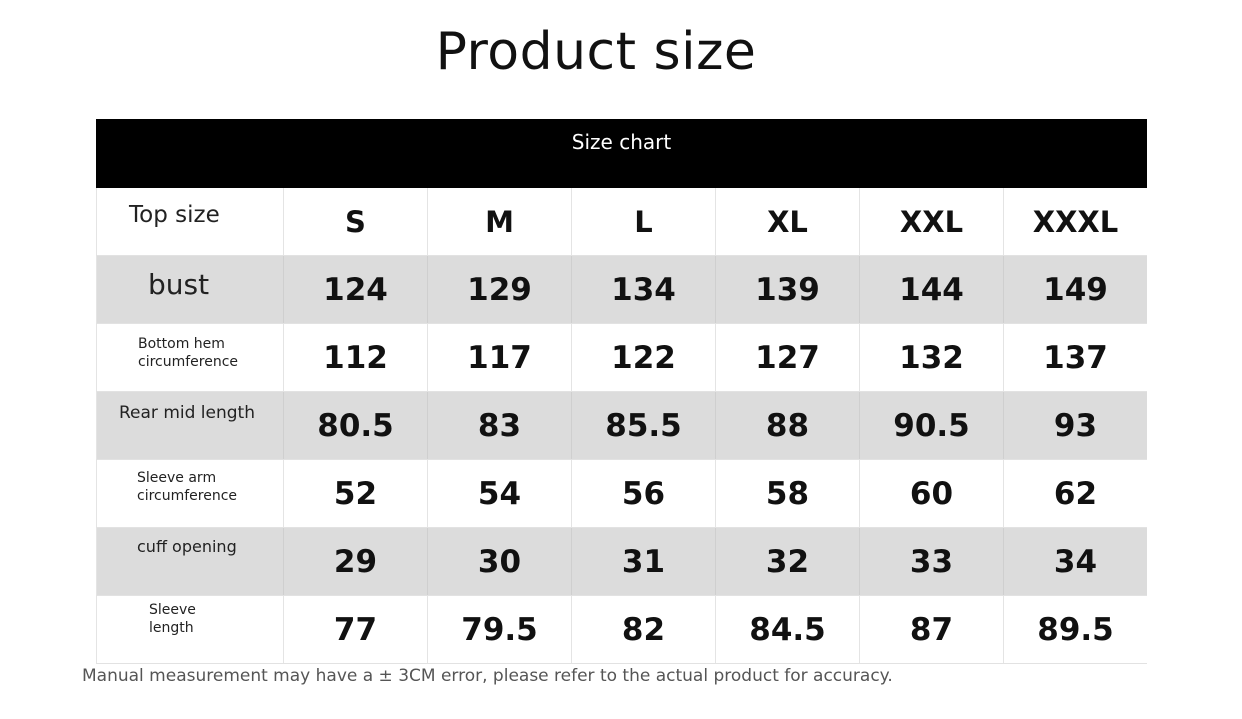 The image size is (1242, 719). I want to click on value-cell: 52, so click(355, 493).